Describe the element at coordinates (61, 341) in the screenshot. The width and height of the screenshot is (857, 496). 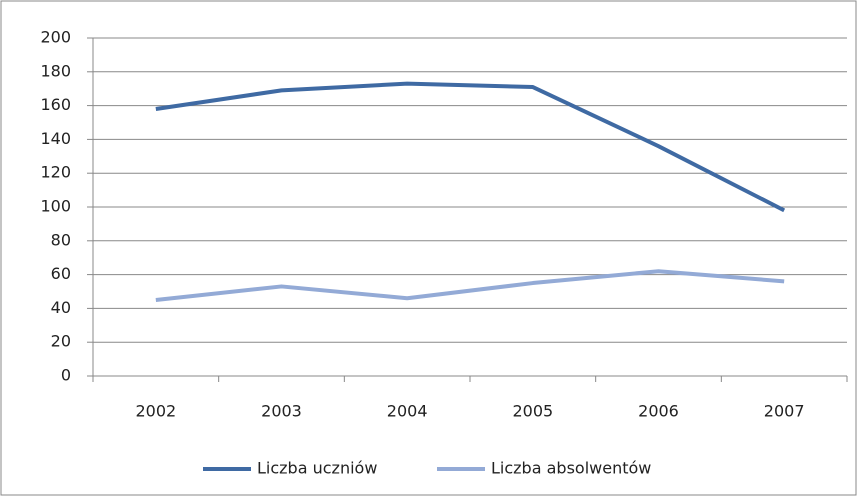
I see `y-tick-label: 20` at that location.